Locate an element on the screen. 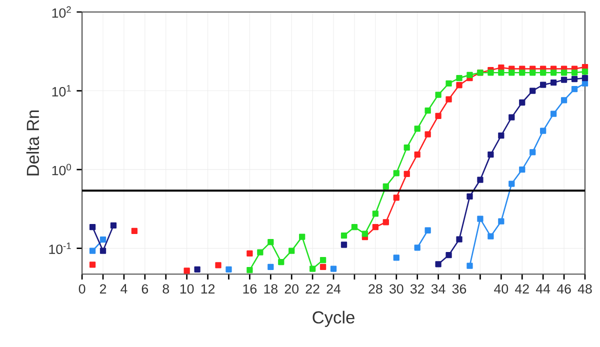  x-tick-label: 34 is located at coordinates (438, 289).